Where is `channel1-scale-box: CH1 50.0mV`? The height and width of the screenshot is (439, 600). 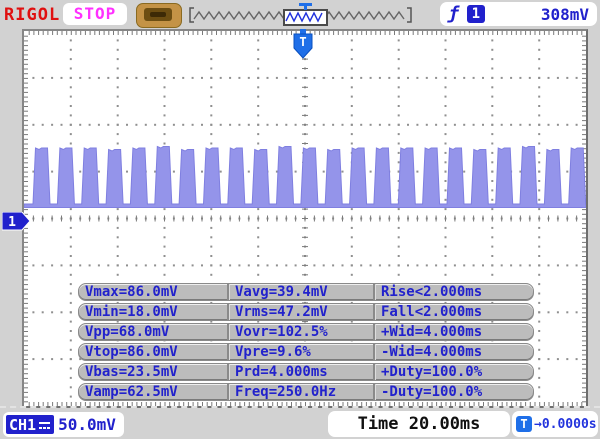
channel1-scale-box: CH1 50.0mV is located at coordinates (63, 424).